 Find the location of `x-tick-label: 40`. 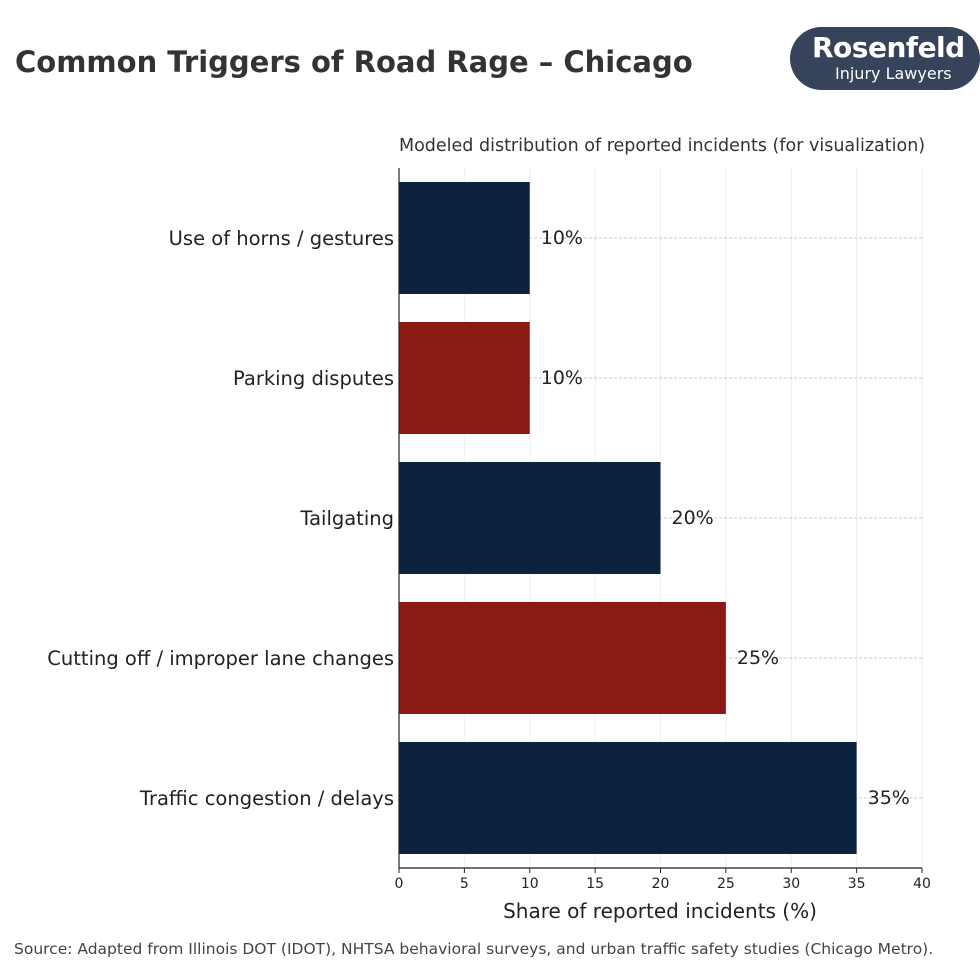

x-tick-label: 40 is located at coordinates (922, 884).